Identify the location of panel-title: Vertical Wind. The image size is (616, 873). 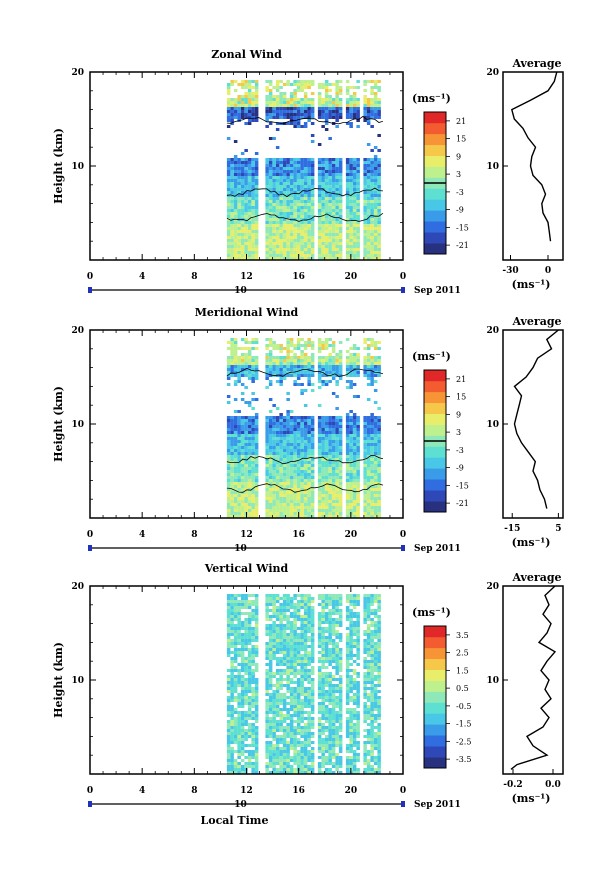
(246, 568).